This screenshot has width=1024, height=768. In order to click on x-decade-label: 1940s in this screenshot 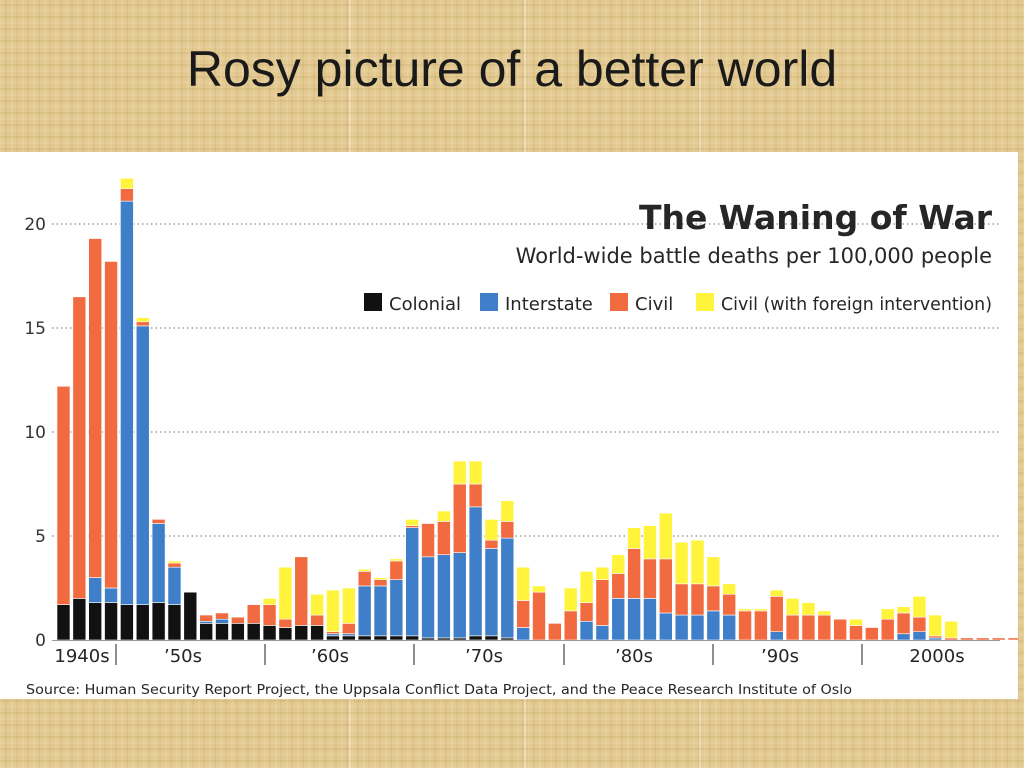, I will do `click(81, 656)`.